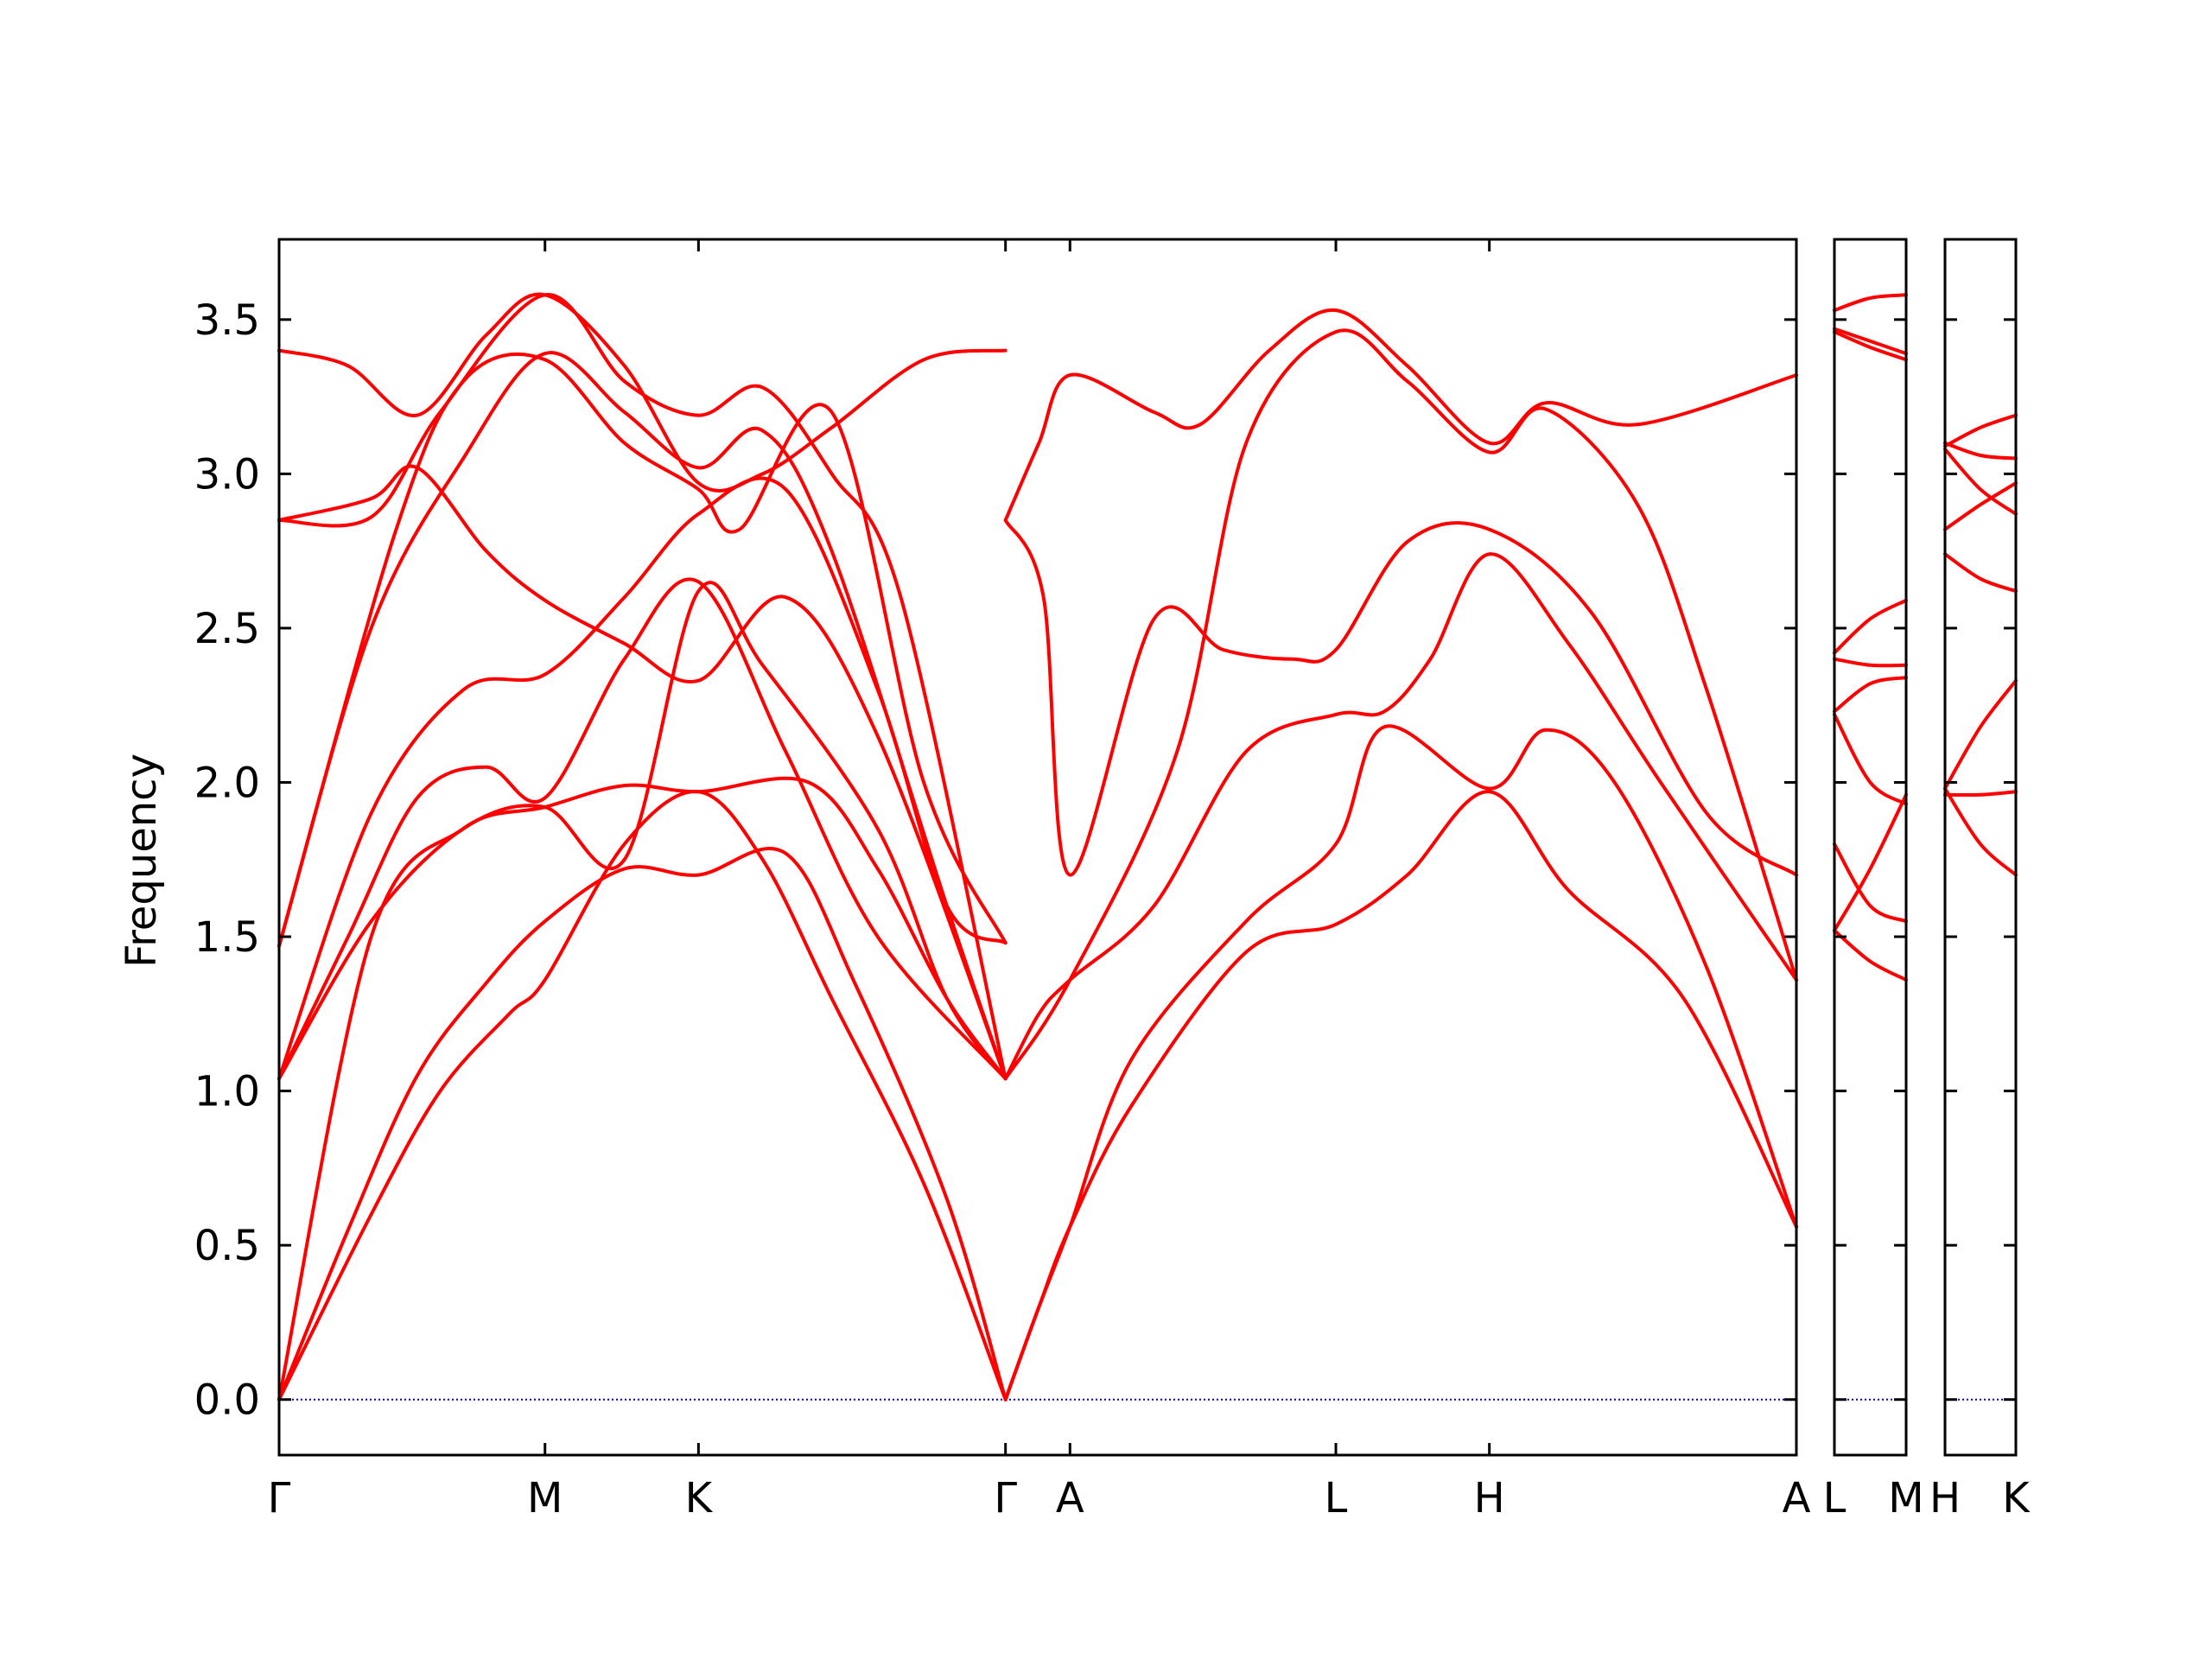 Image resolution: width=2212 pixels, height=1659 pixels. Describe the element at coordinates (227, 1400) in the screenshot. I see `y-tick-label: 0.0` at that location.